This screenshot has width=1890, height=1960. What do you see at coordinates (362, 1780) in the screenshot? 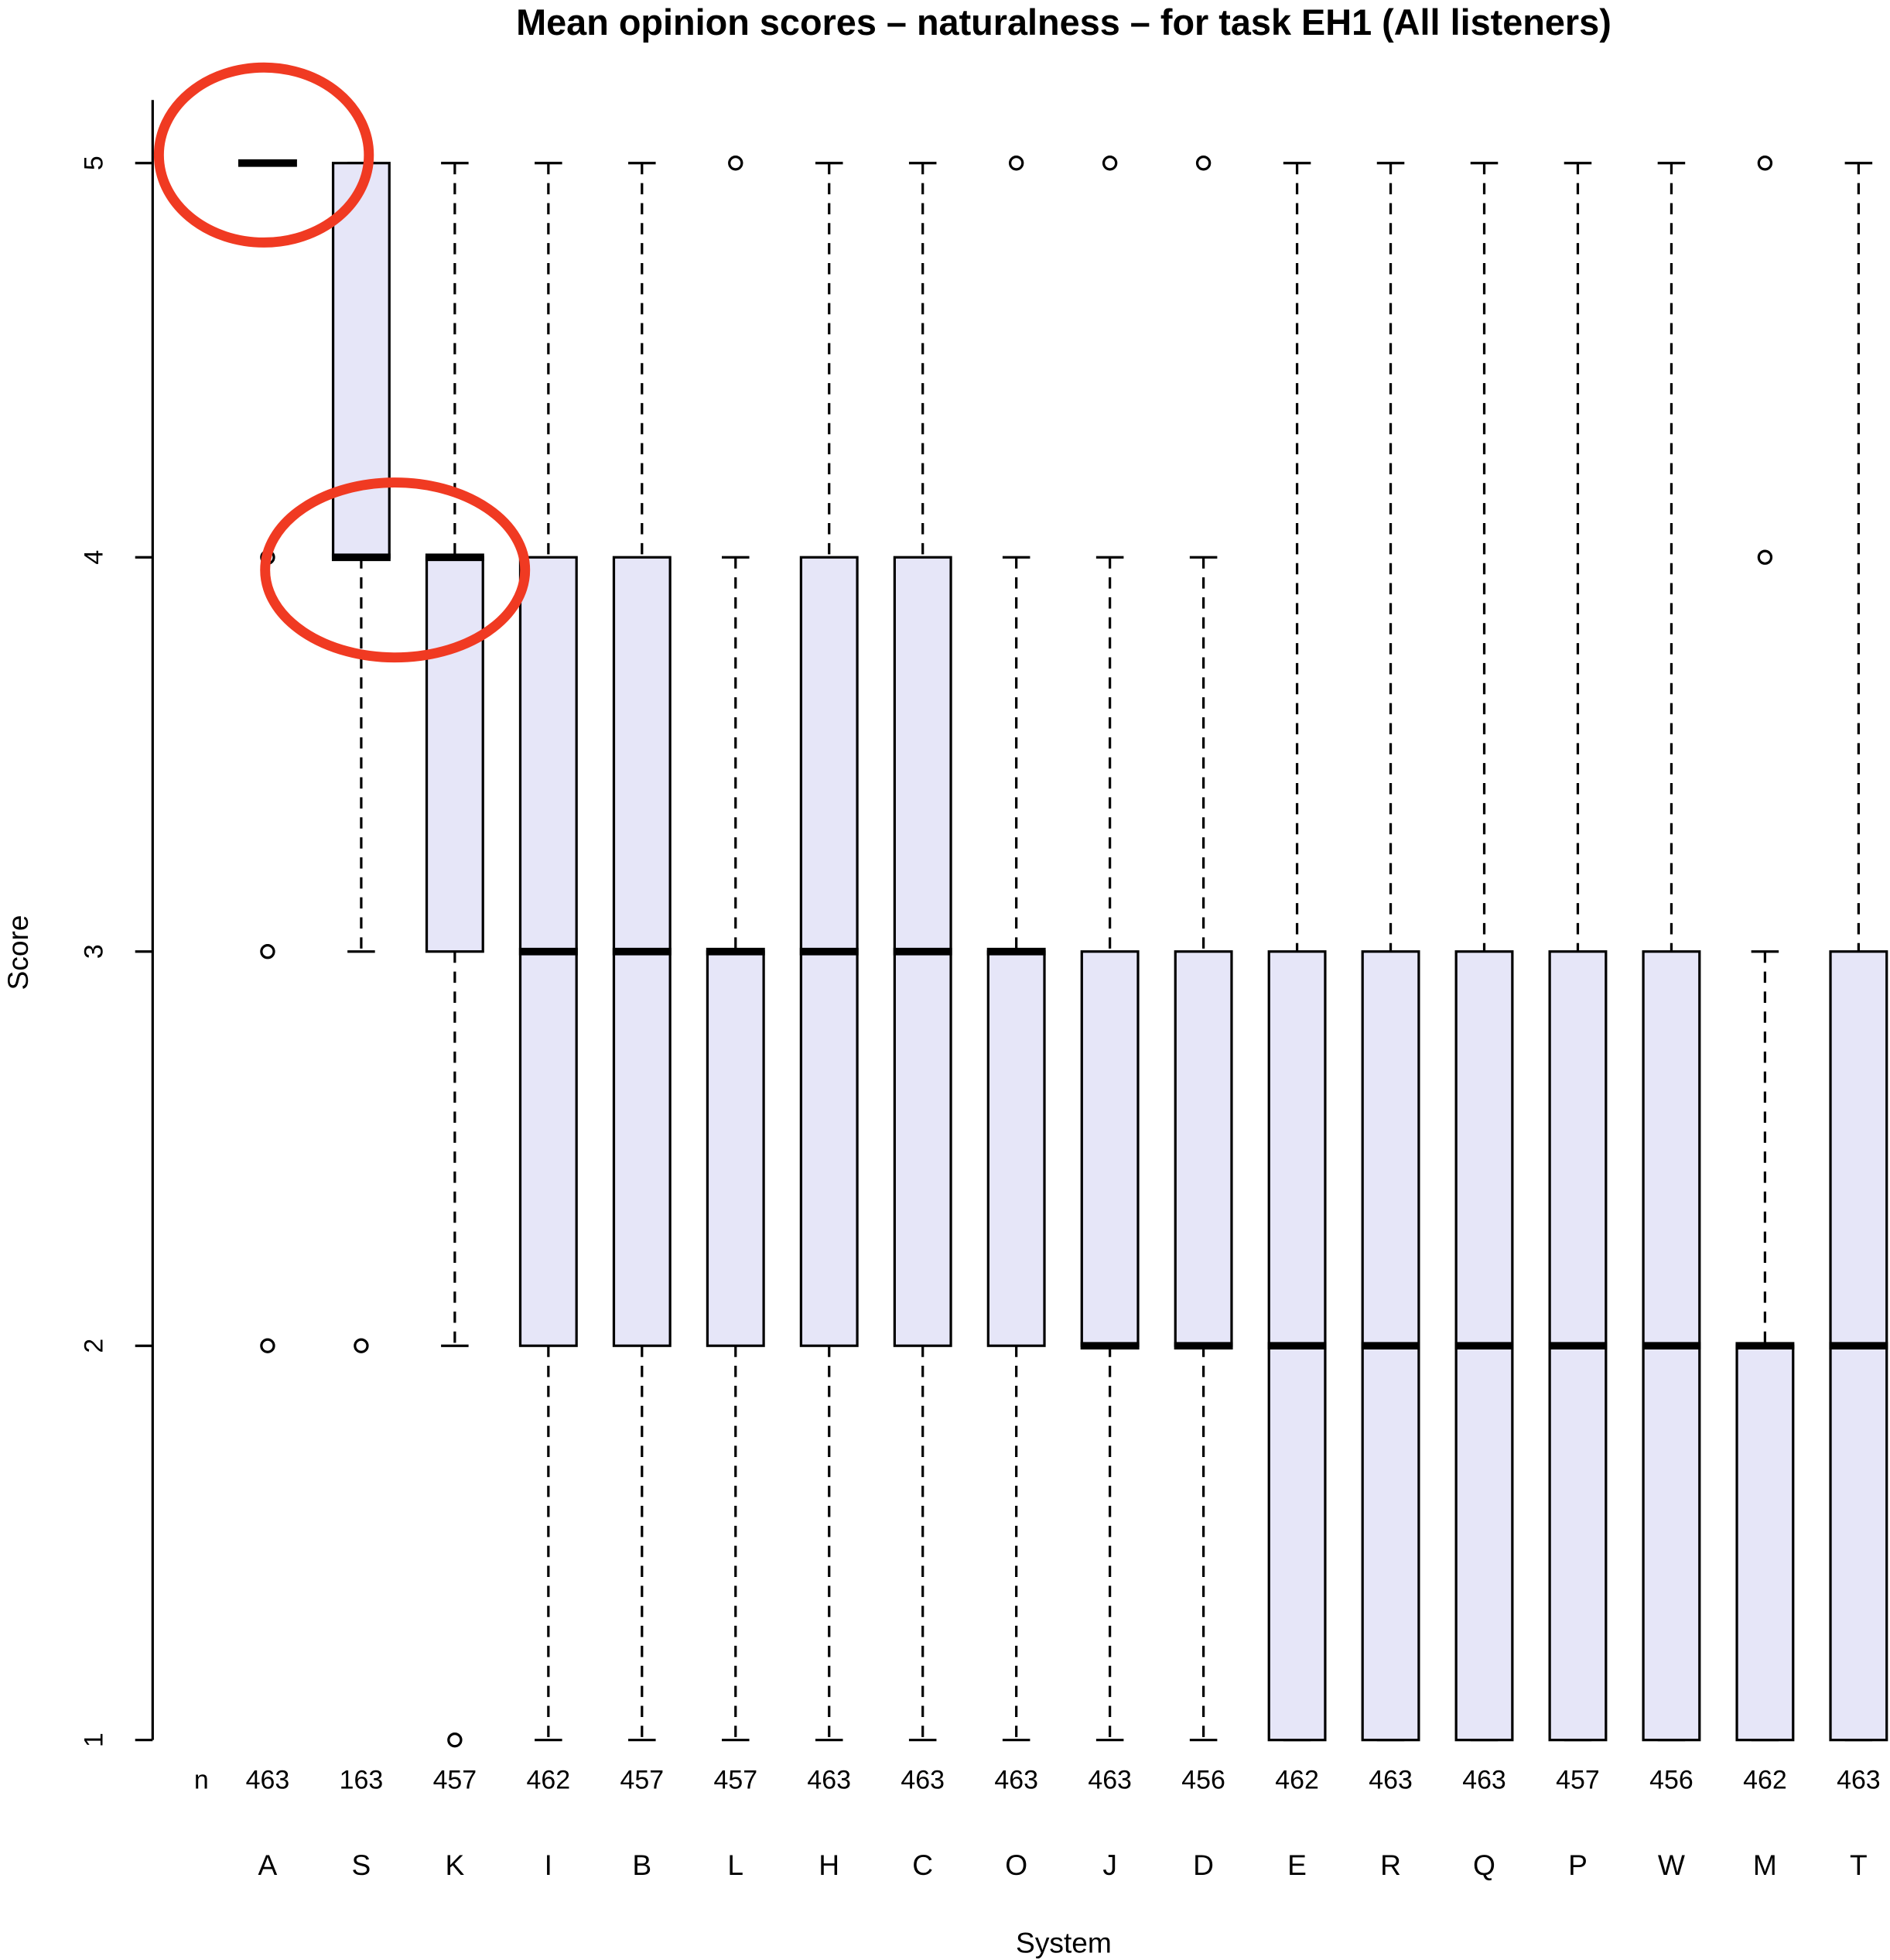
I see `count-value: 163` at bounding box center [362, 1780].